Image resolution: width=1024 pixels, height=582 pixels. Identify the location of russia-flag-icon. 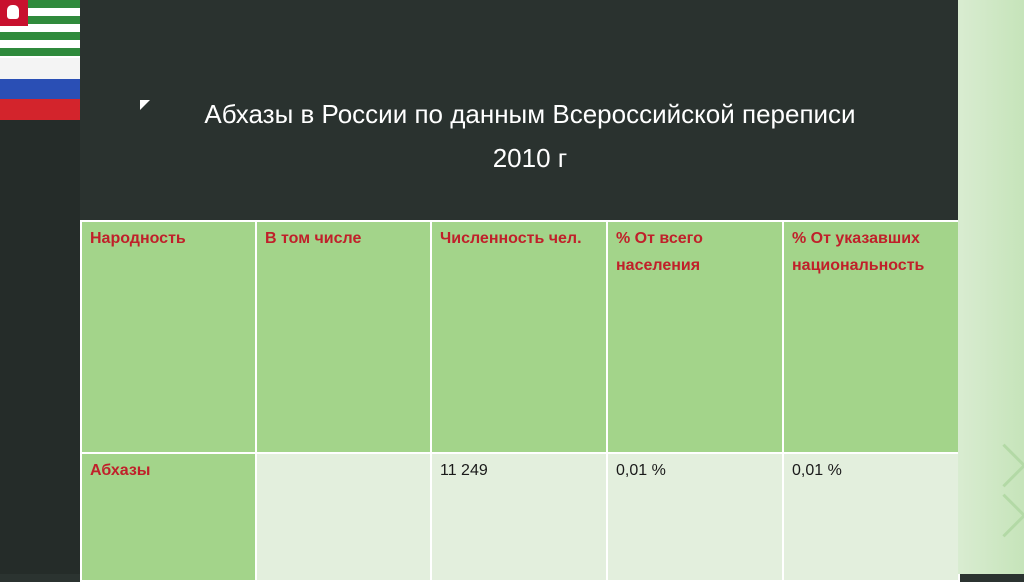
(40, 89).